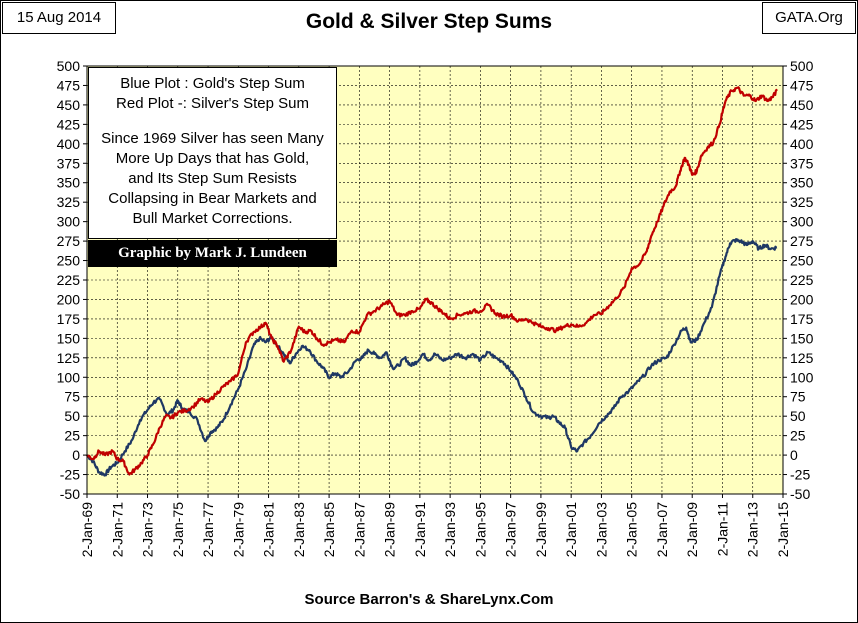 The width and height of the screenshot is (858, 623). What do you see at coordinates (809, 18) in the screenshot?
I see `source-tag: GATA.Org` at bounding box center [809, 18].